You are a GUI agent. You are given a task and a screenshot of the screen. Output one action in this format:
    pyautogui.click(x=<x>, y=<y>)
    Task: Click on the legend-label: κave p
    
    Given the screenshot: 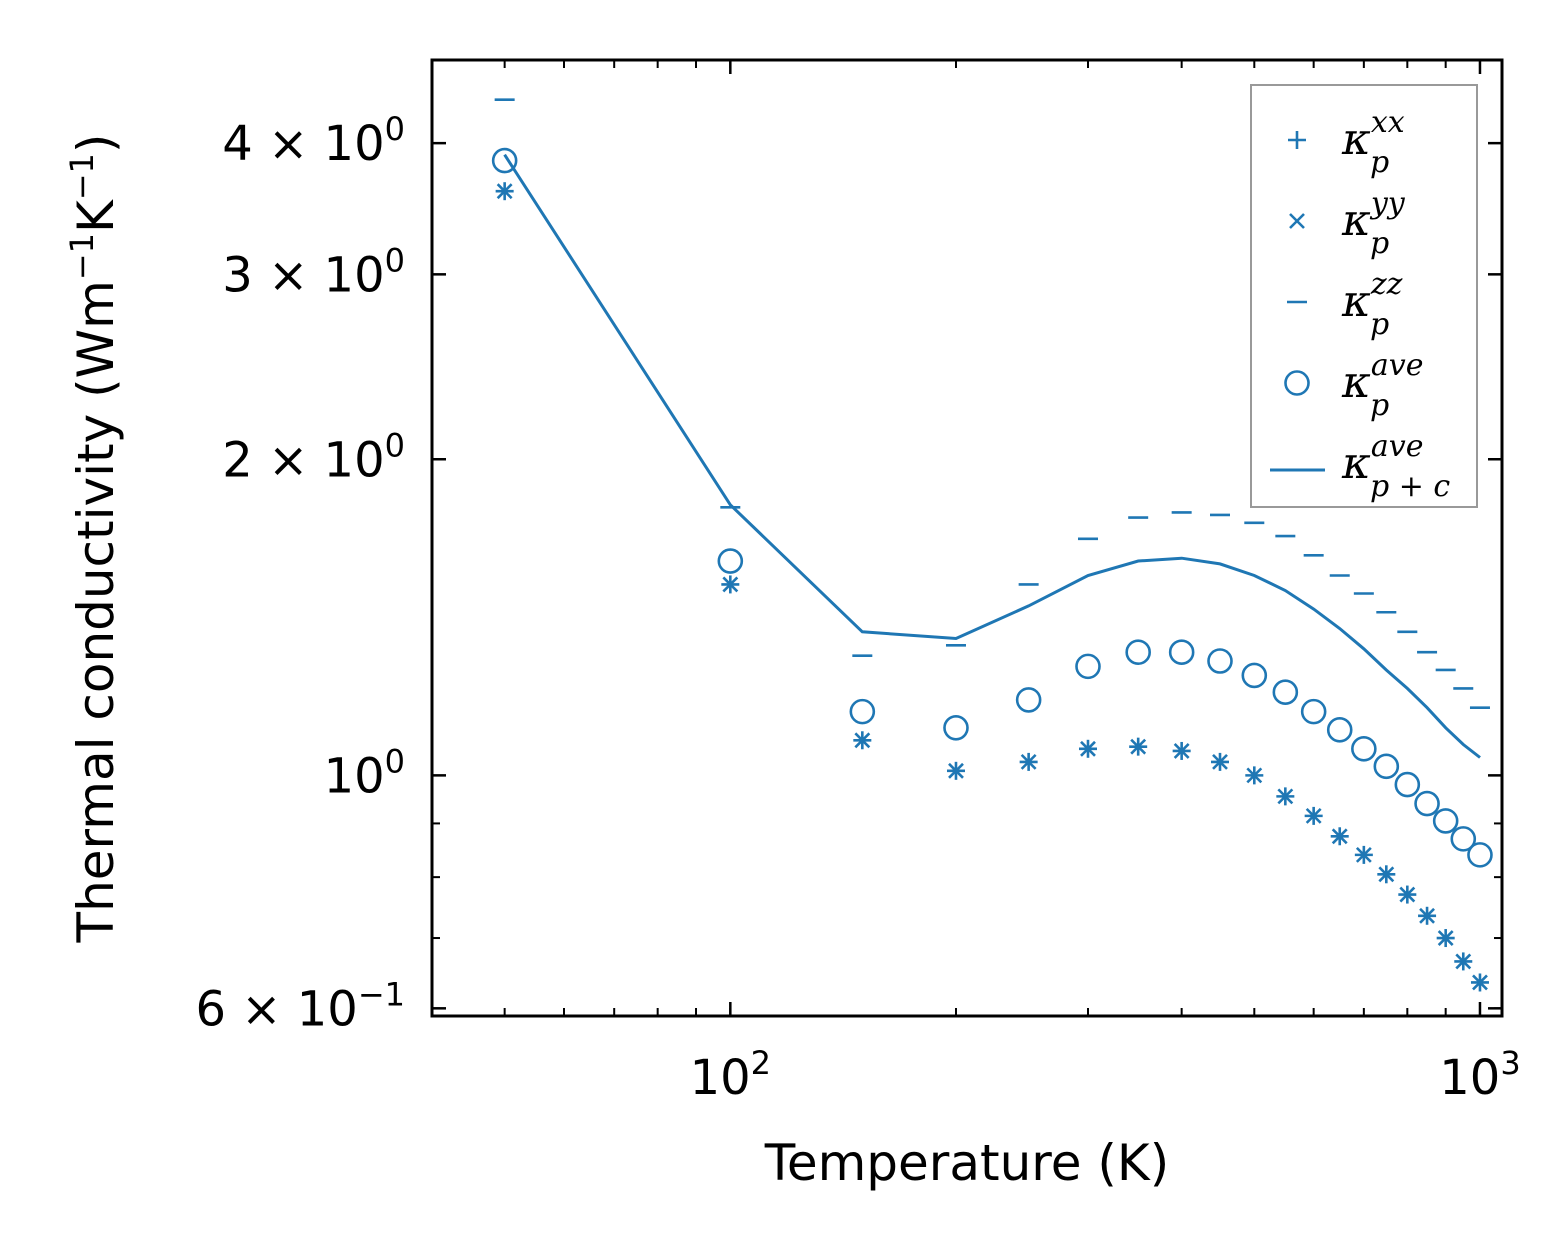 What is the action you would take?
    pyautogui.click(x=1382, y=385)
    